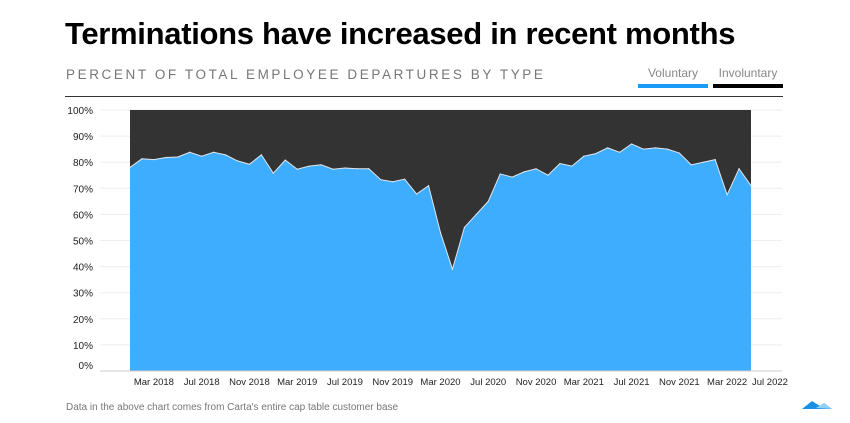  I want to click on legend-involuntary: Involuntary, so click(748, 77).